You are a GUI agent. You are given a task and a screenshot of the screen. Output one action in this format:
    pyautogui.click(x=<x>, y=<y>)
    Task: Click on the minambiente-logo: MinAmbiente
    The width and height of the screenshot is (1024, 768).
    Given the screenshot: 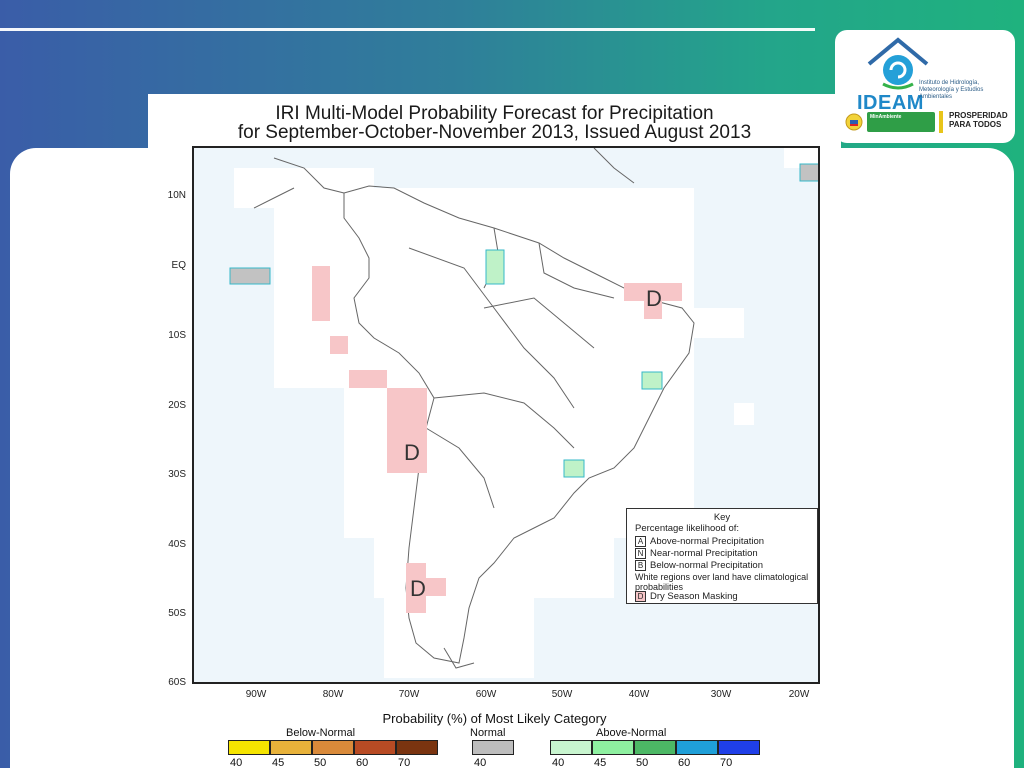 What is the action you would take?
    pyautogui.click(x=901, y=122)
    